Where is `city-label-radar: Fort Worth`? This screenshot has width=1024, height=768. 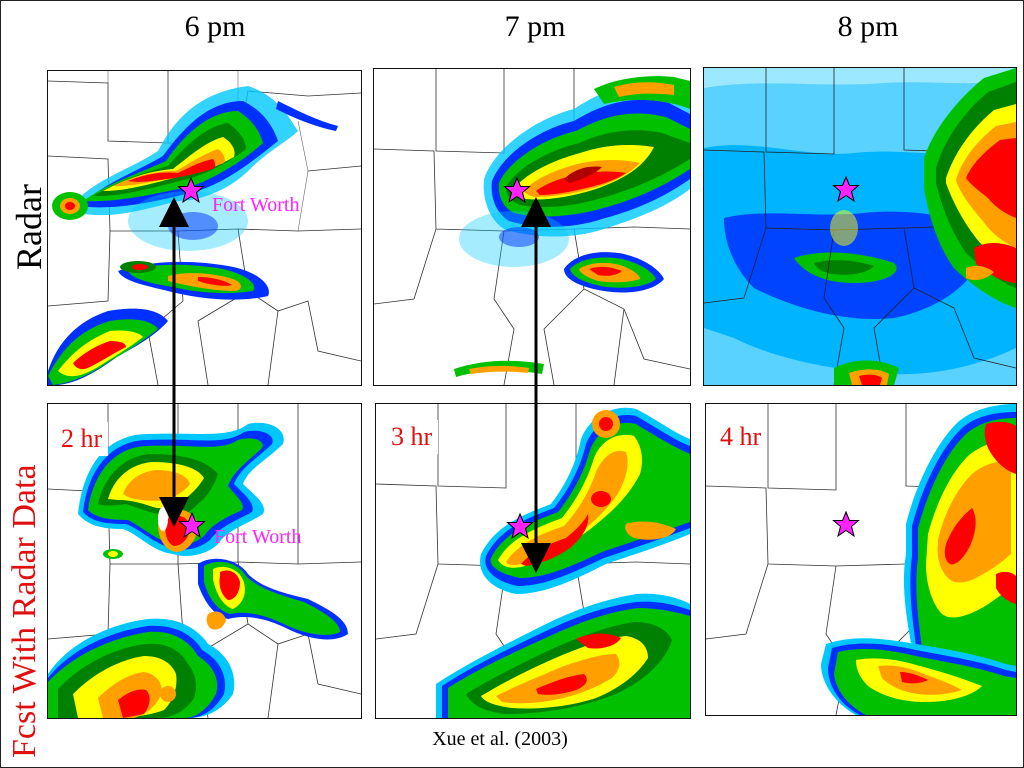
city-label-radar: Fort Worth is located at coordinates (256, 205).